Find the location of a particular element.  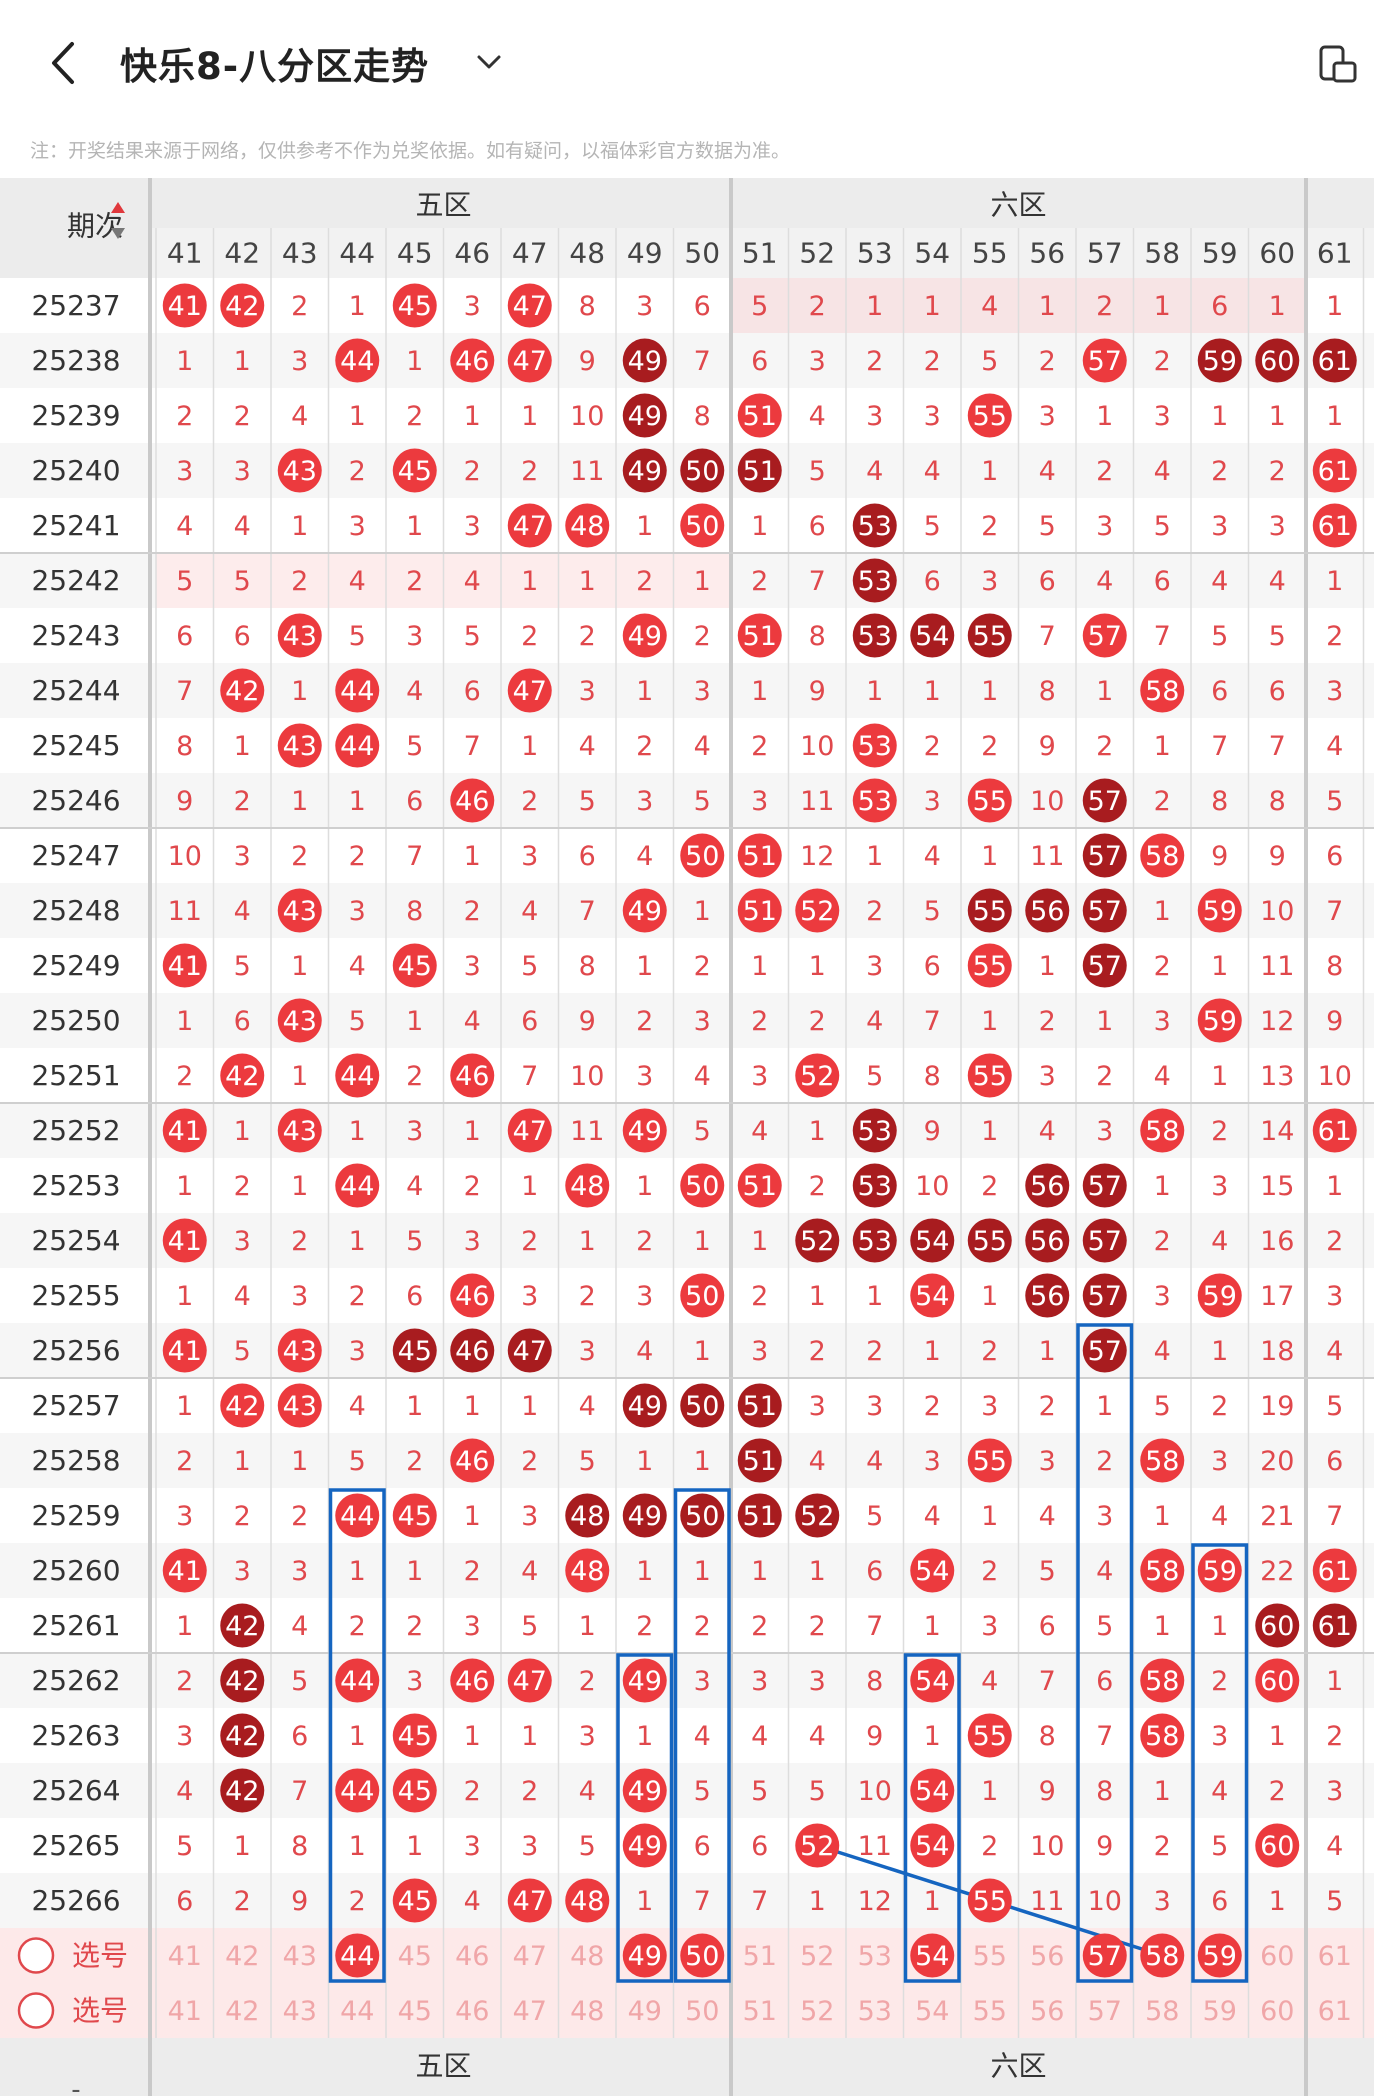

column-number: 41 is located at coordinates (185, 253).